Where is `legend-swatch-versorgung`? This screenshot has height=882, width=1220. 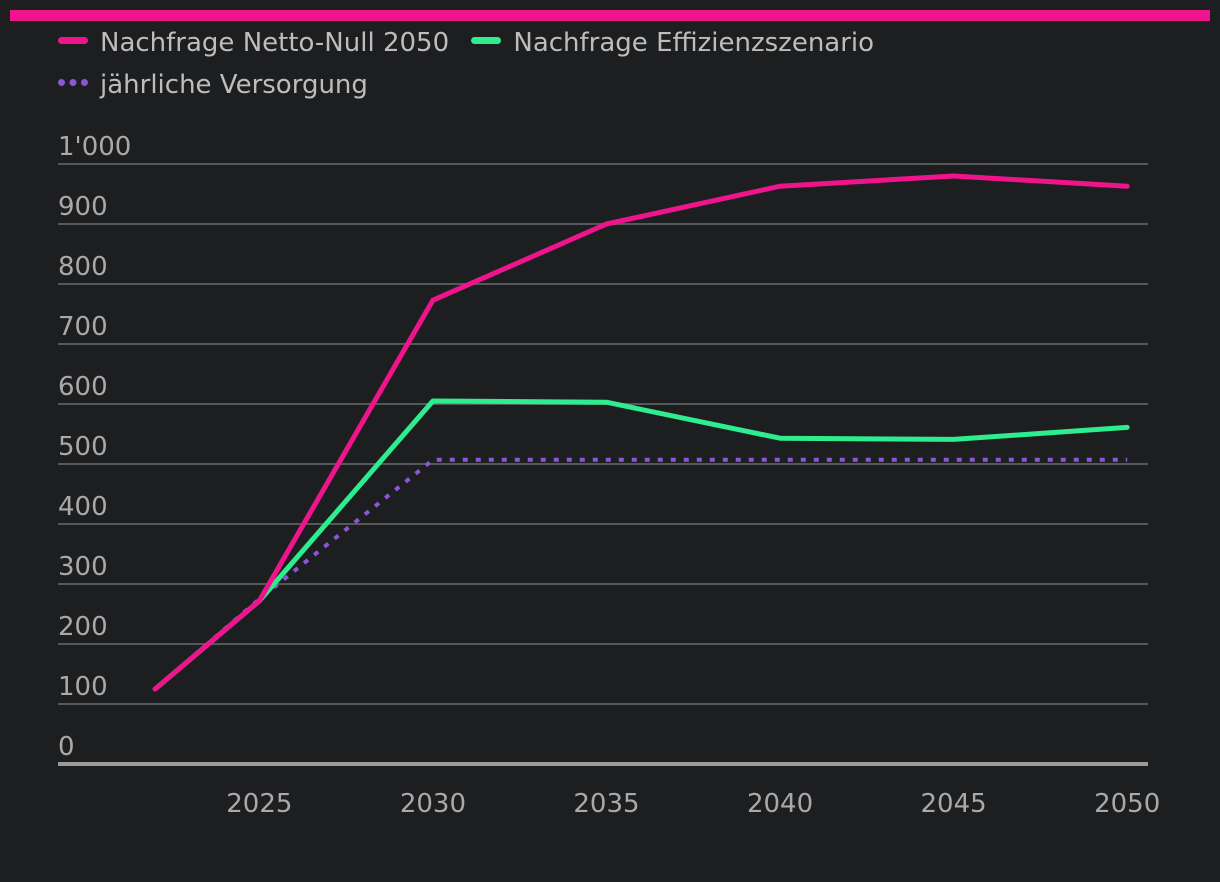
legend-swatch-versorgung is located at coordinates (73, 82).